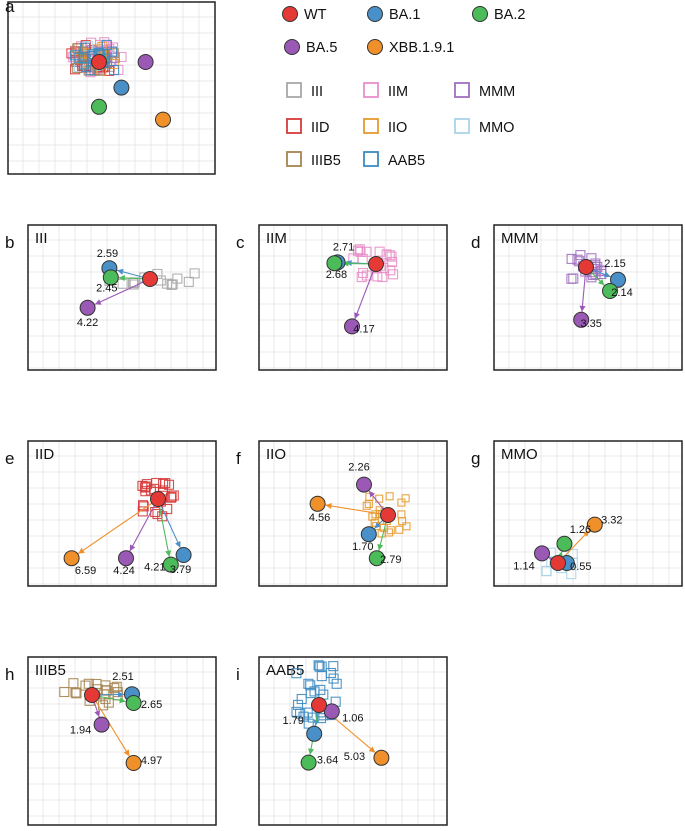 Image resolution: width=685 pixels, height=831 pixels. I want to click on panel-letter: a, so click(10, 8).